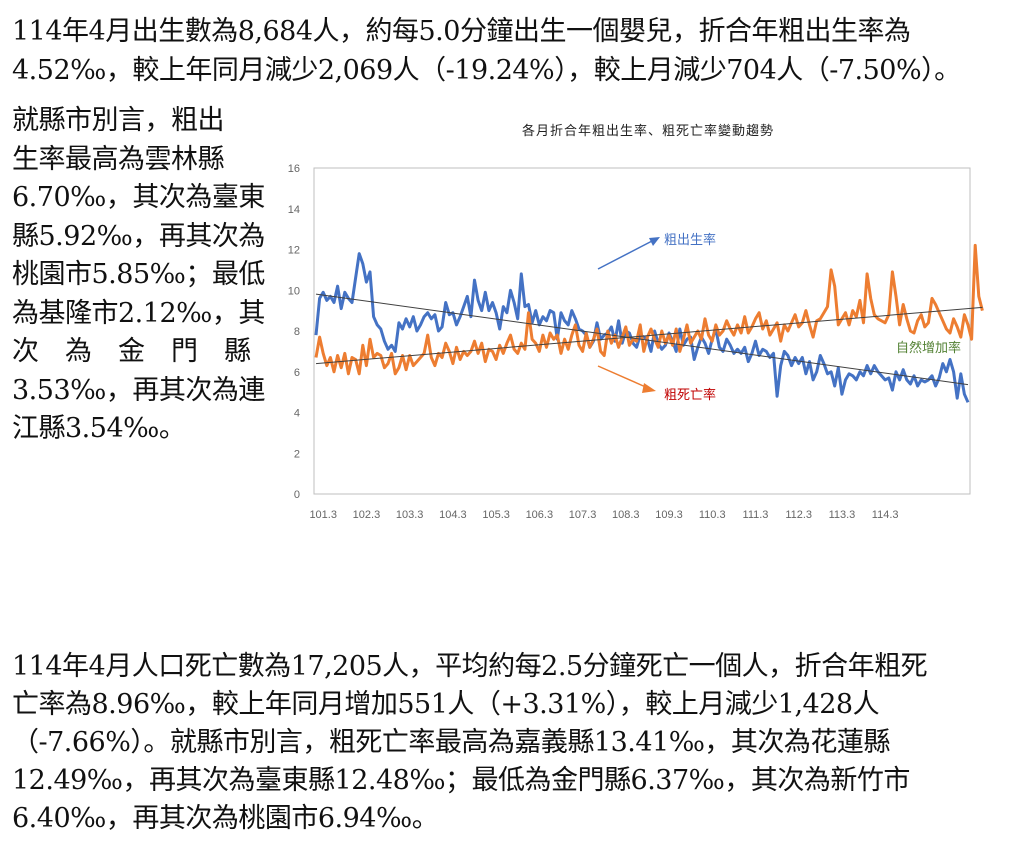  I want to click on x-tick-label: 111.3, so click(756, 515).